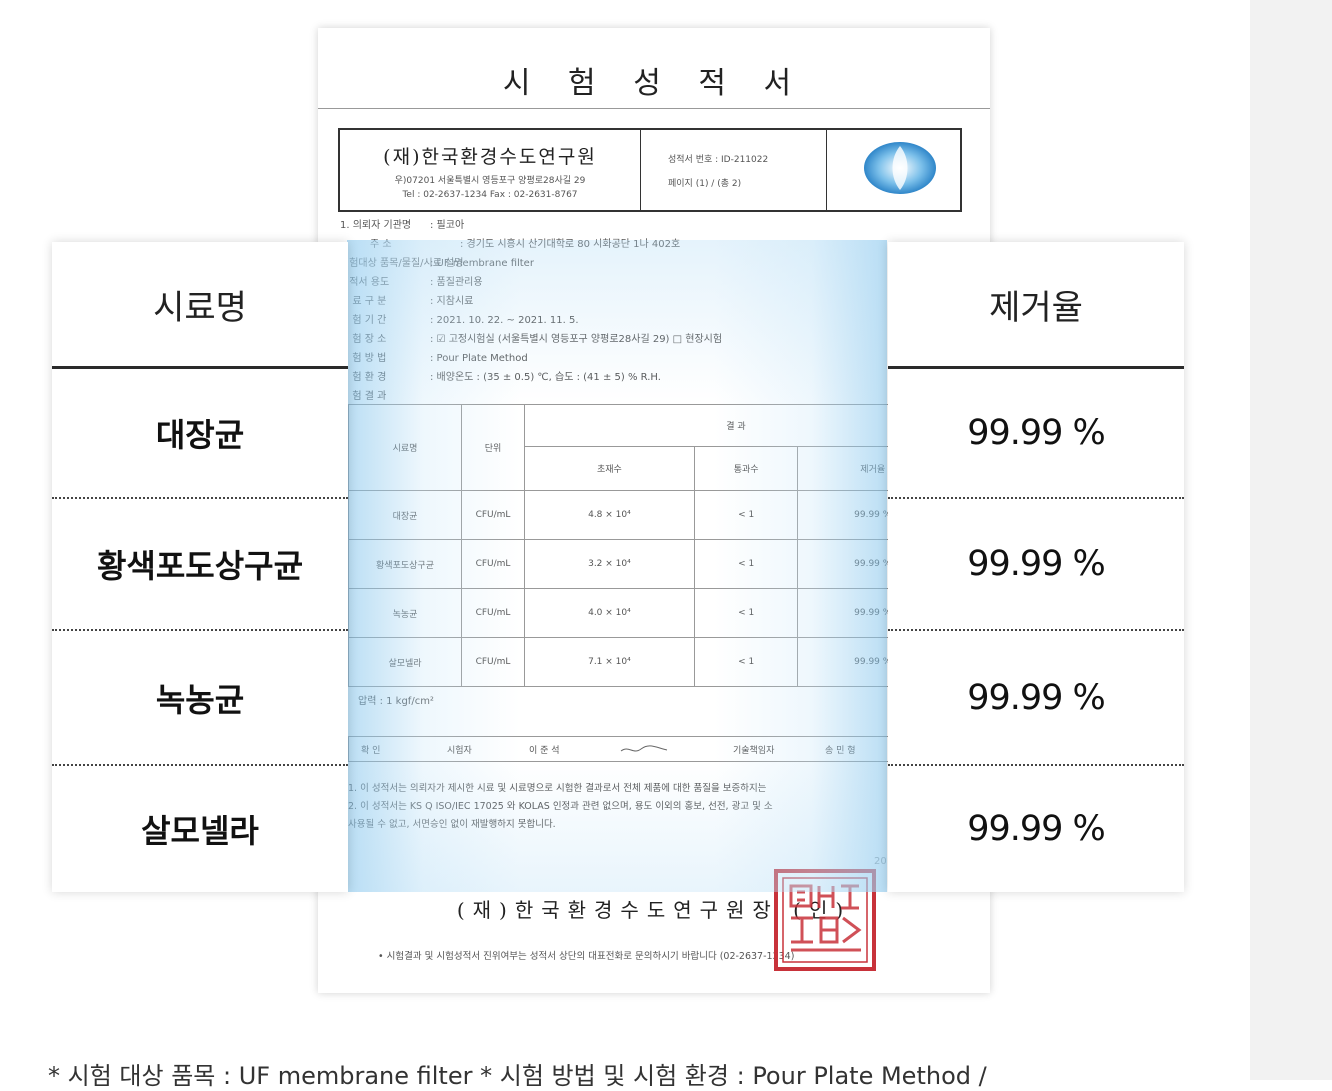 Image resolution: width=1332 pixels, height=1091 pixels. I want to click on table-cell-name: 살모넬라, so click(405, 662).